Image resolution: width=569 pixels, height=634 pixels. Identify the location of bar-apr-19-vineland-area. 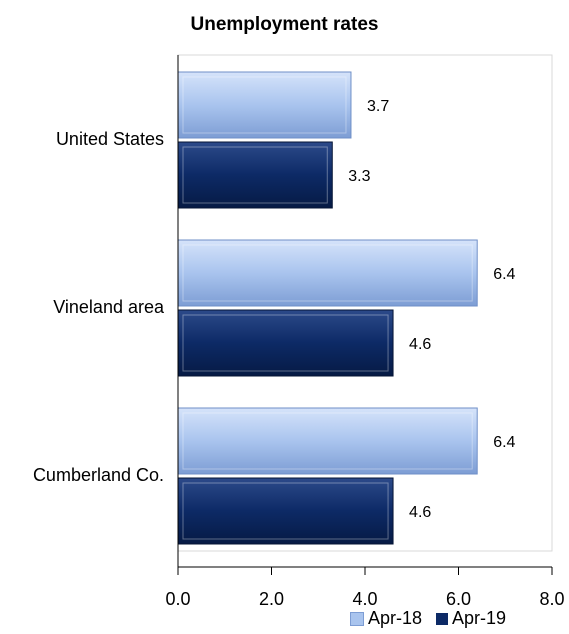
(285, 343).